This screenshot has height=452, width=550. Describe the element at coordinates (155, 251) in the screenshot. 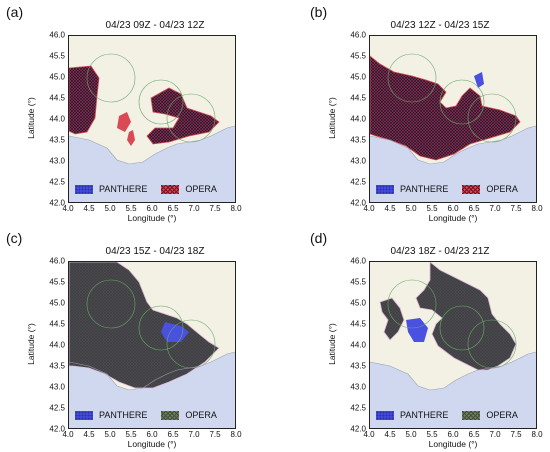

I see `panel-title: 04/23 15Z - 04/23 18Z` at that location.